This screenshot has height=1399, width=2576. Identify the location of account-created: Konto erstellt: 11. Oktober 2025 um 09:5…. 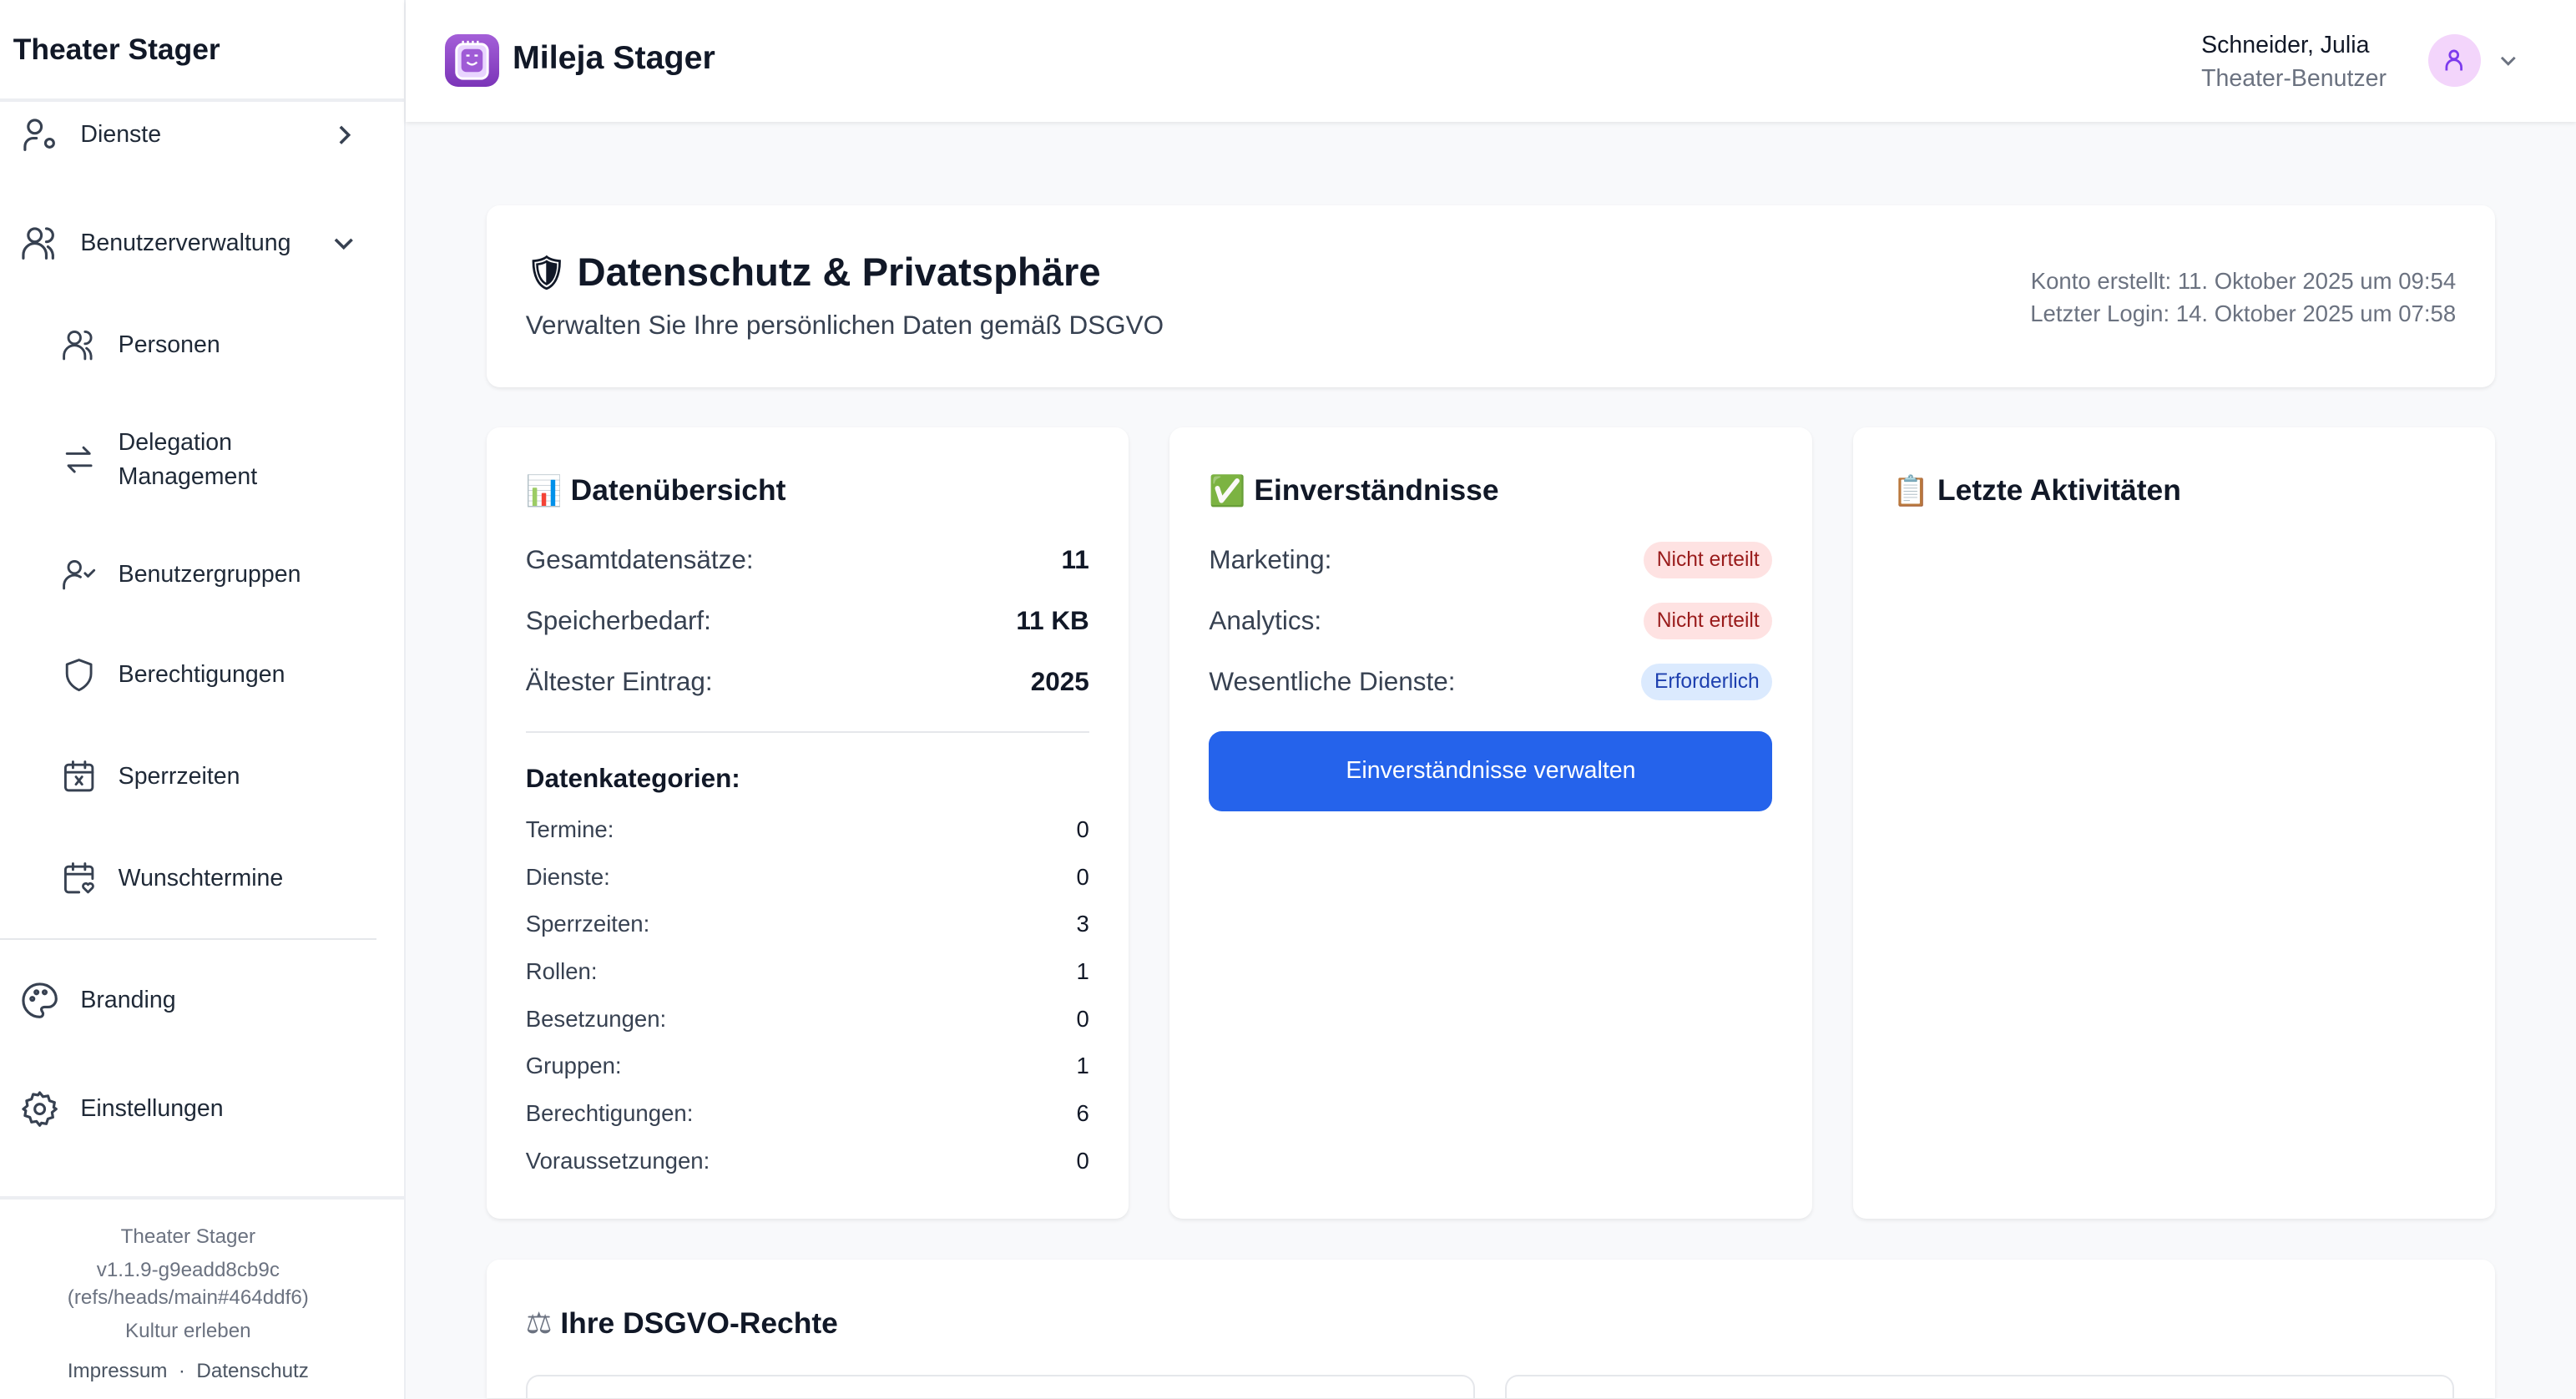
(2243, 280).